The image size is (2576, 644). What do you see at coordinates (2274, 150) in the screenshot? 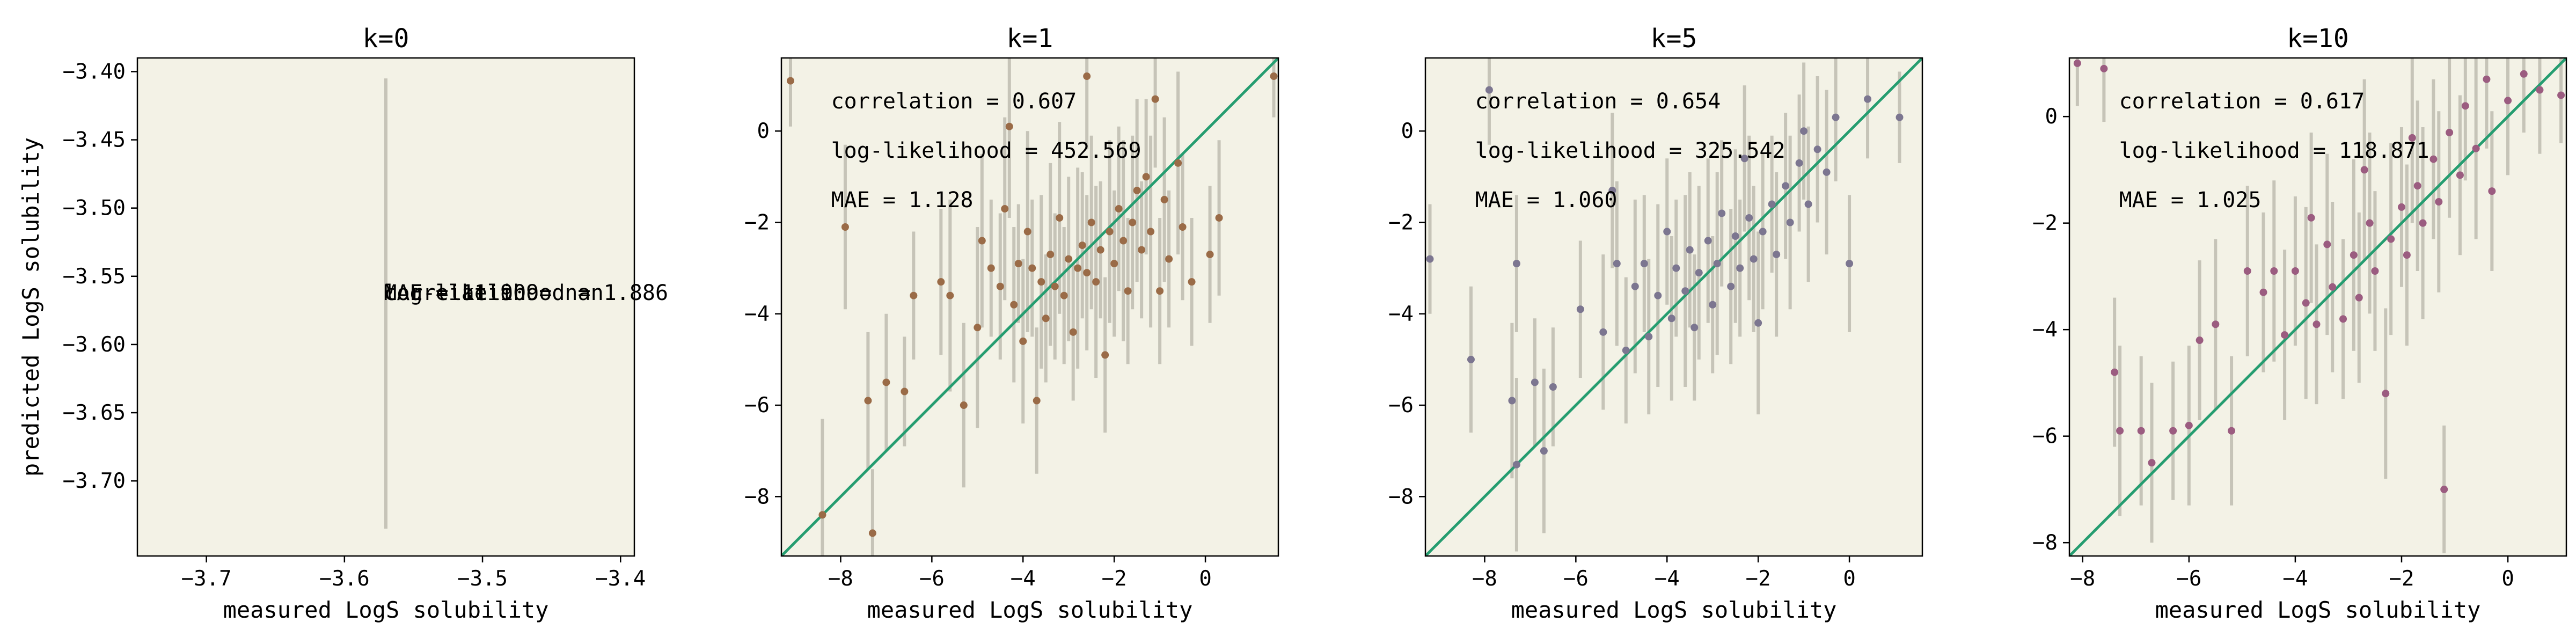
I see `stats-annotation: log-likelihood = 118.871` at bounding box center [2274, 150].